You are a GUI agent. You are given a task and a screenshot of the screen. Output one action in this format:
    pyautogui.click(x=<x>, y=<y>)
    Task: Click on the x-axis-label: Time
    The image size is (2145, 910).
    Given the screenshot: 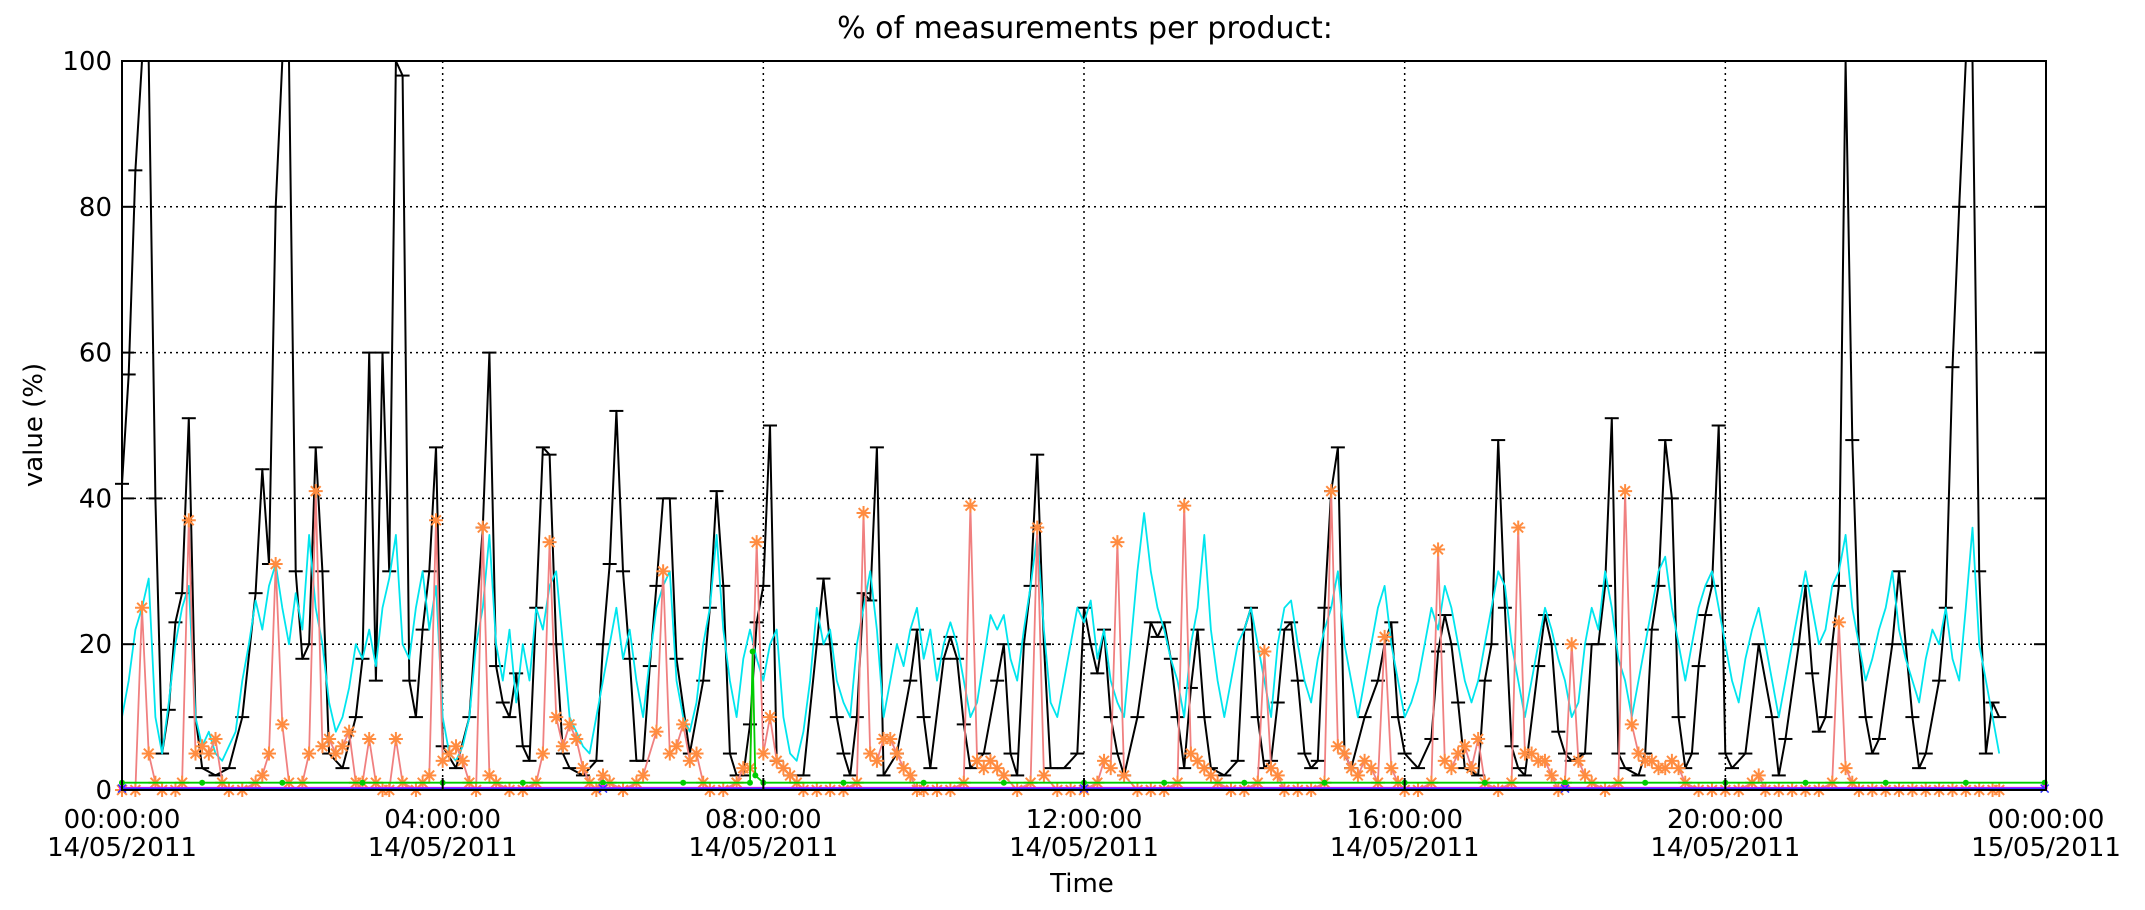 What is the action you would take?
    pyautogui.click(x=1081, y=884)
    